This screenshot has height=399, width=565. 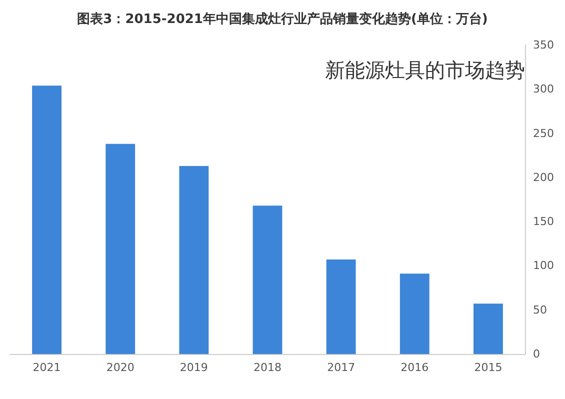 What do you see at coordinates (268, 367) in the screenshot?
I see `x-tick-label: 2018` at bounding box center [268, 367].